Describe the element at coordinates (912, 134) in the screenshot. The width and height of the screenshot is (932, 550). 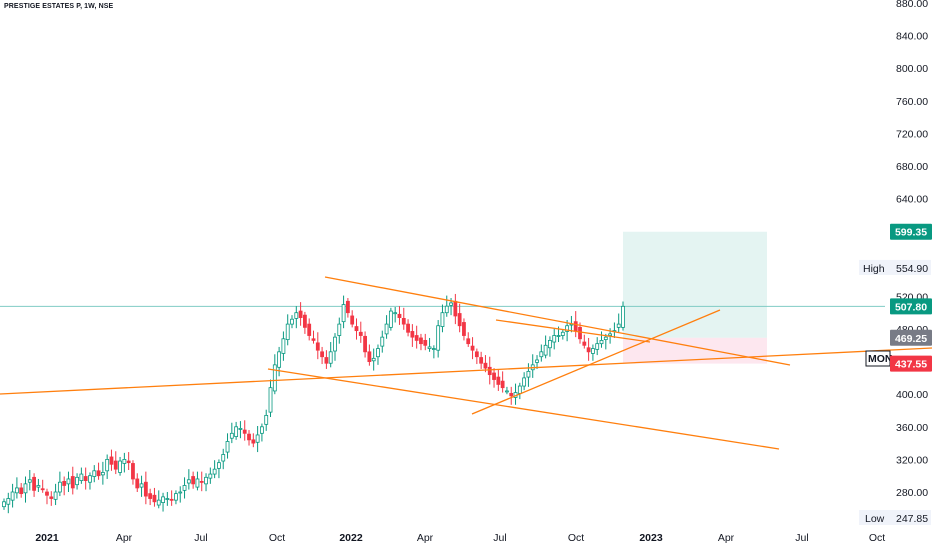
I see `y-tick-label: 720.00` at that location.